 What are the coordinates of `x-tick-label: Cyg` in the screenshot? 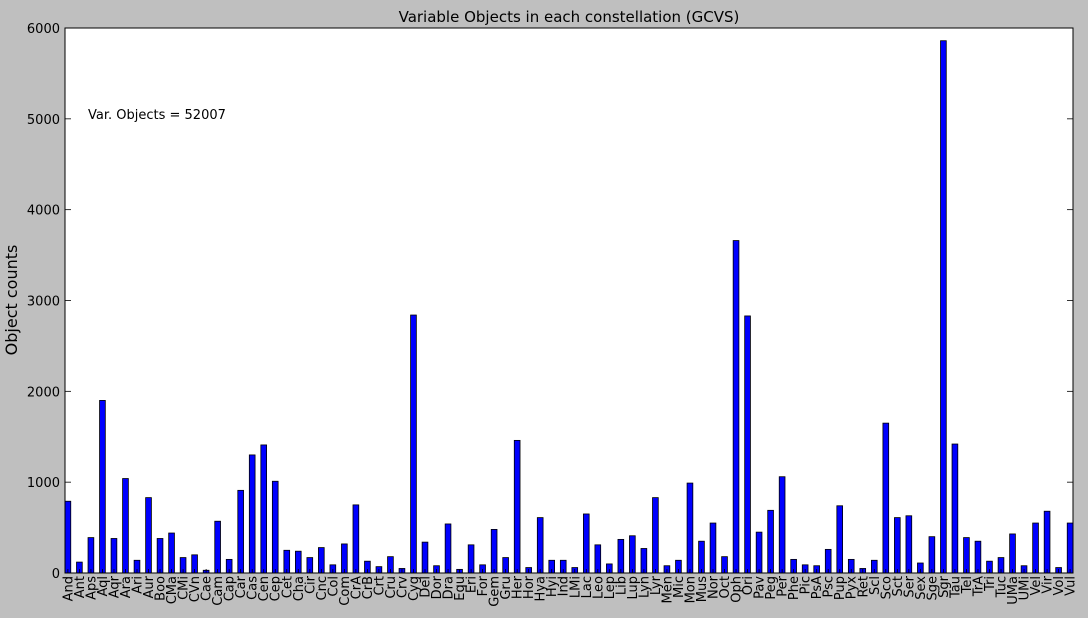 It's located at (414, 588).